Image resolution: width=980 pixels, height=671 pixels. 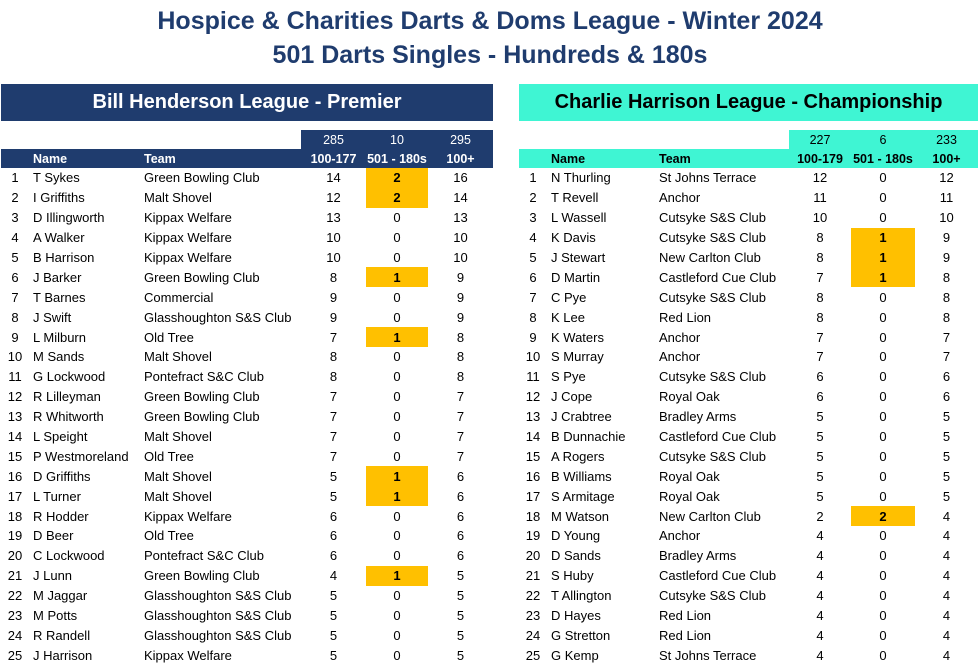 What do you see at coordinates (247, 496) in the screenshot?
I see `table-row: 17 L Turner Malt Shovel 5 1 6` at bounding box center [247, 496].